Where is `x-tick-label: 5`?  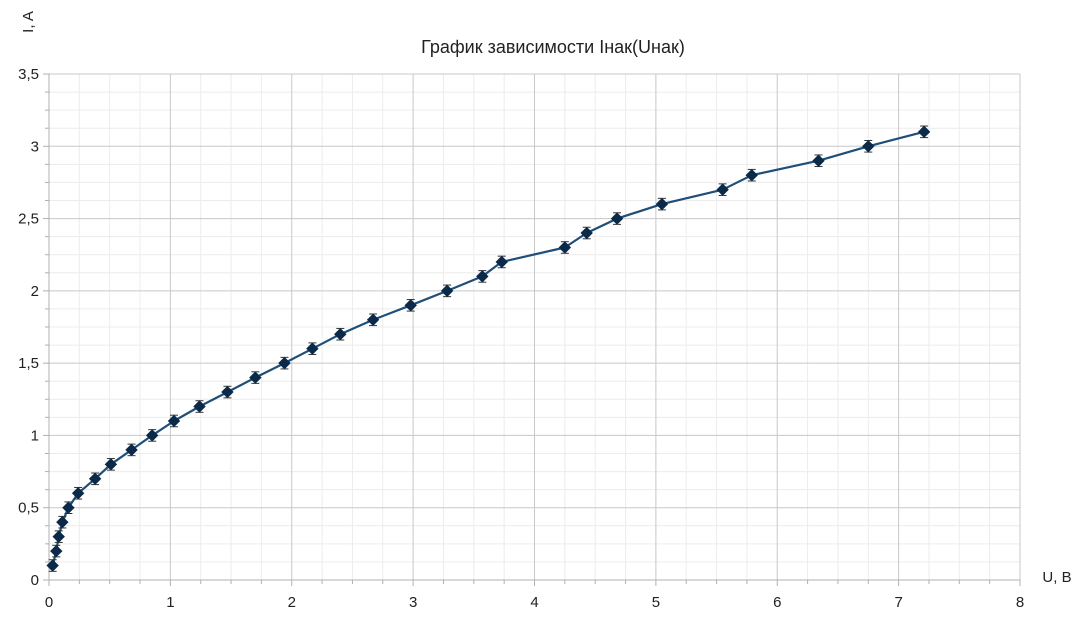 x-tick-label: 5 is located at coordinates (656, 602).